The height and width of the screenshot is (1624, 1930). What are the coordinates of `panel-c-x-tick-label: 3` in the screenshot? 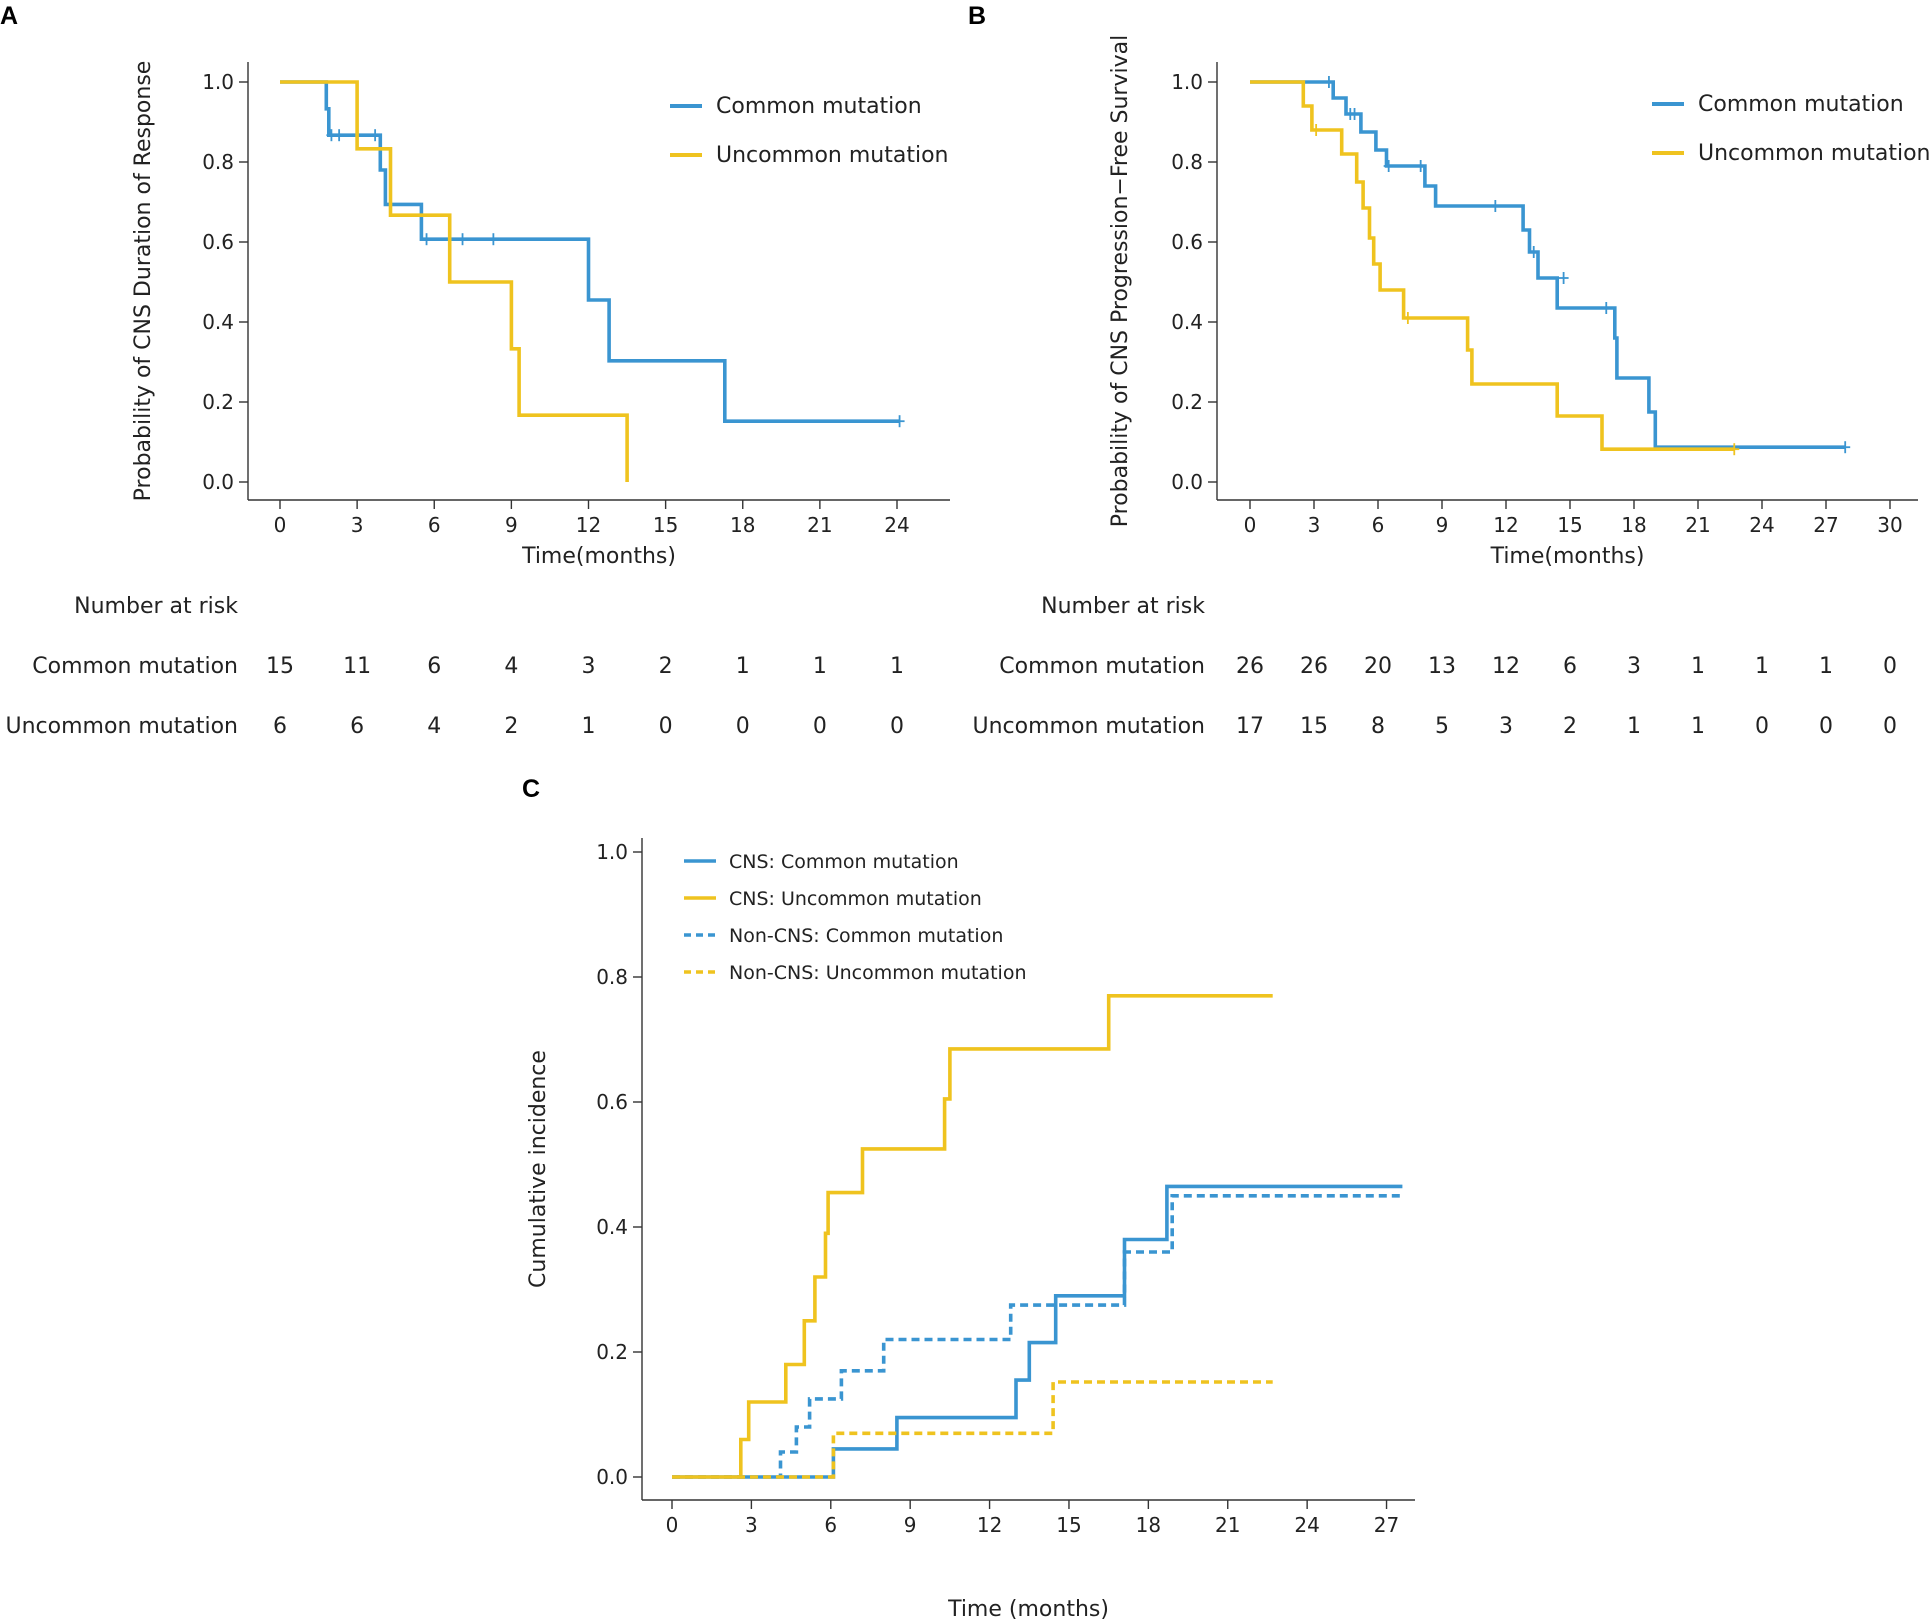 It's located at (751, 1525).